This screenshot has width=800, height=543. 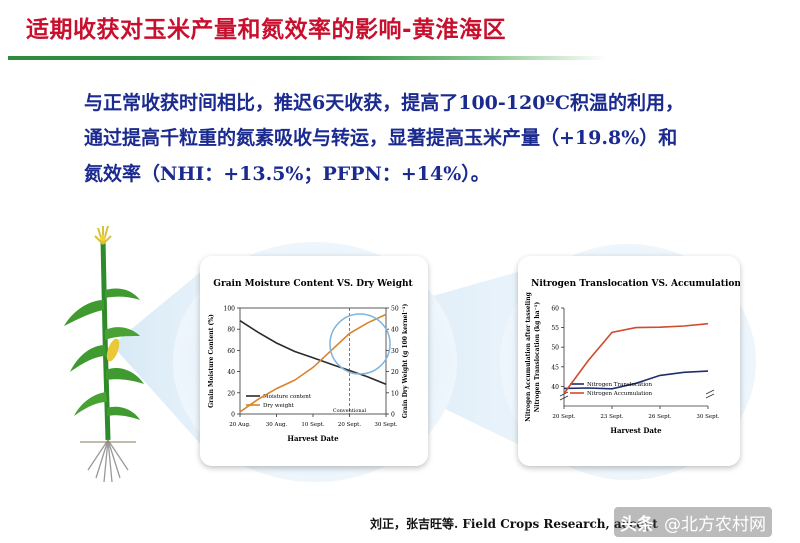 I want to click on x-tick-label: 10 Sept., so click(x=313, y=425).